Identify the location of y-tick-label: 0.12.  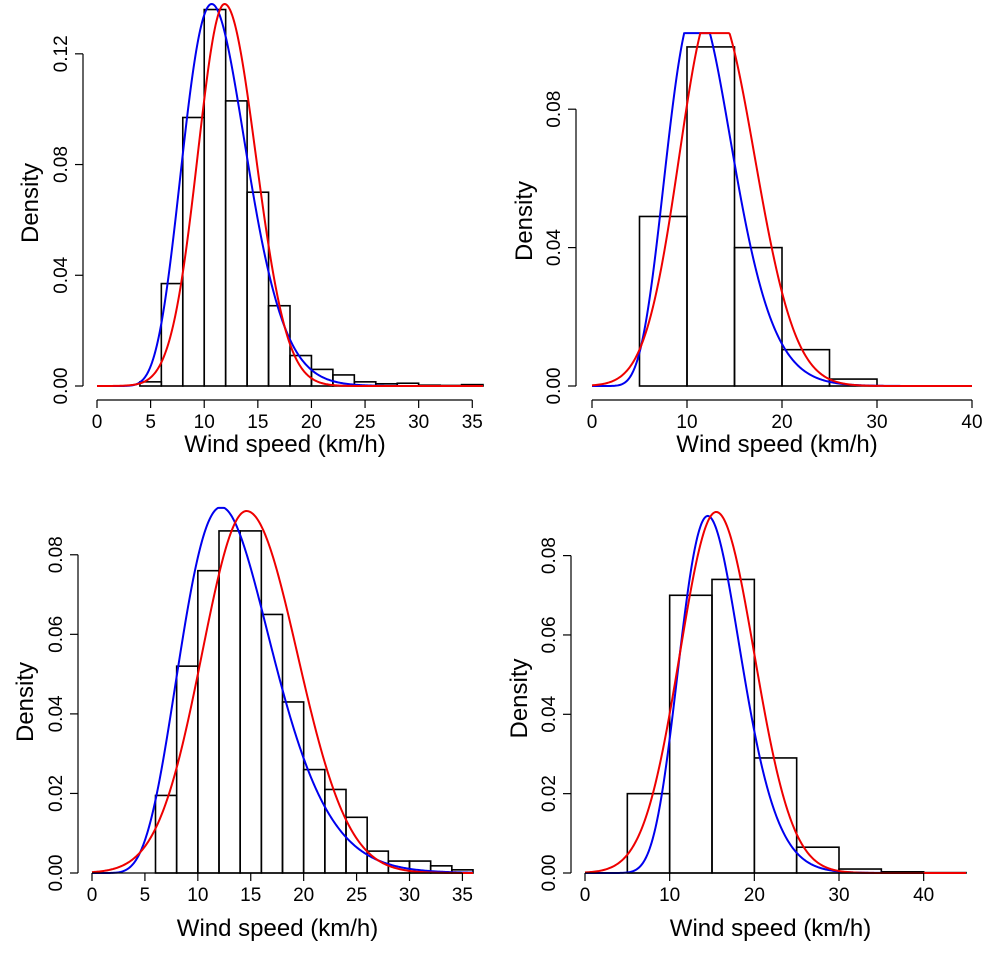
(61, 53).